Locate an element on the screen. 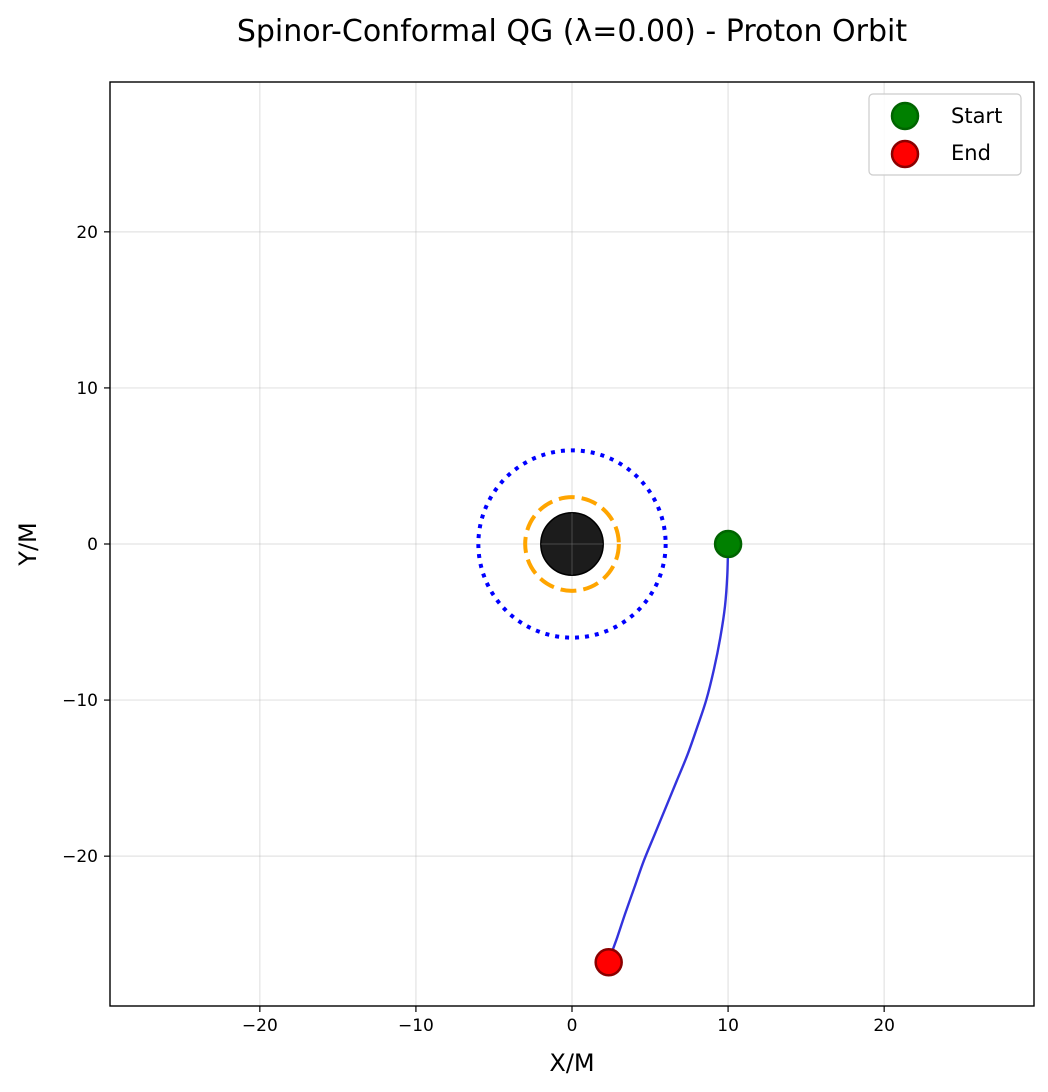  y-axis-ticks: −20 −10 0 10 20 is located at coordinates (86, 545).